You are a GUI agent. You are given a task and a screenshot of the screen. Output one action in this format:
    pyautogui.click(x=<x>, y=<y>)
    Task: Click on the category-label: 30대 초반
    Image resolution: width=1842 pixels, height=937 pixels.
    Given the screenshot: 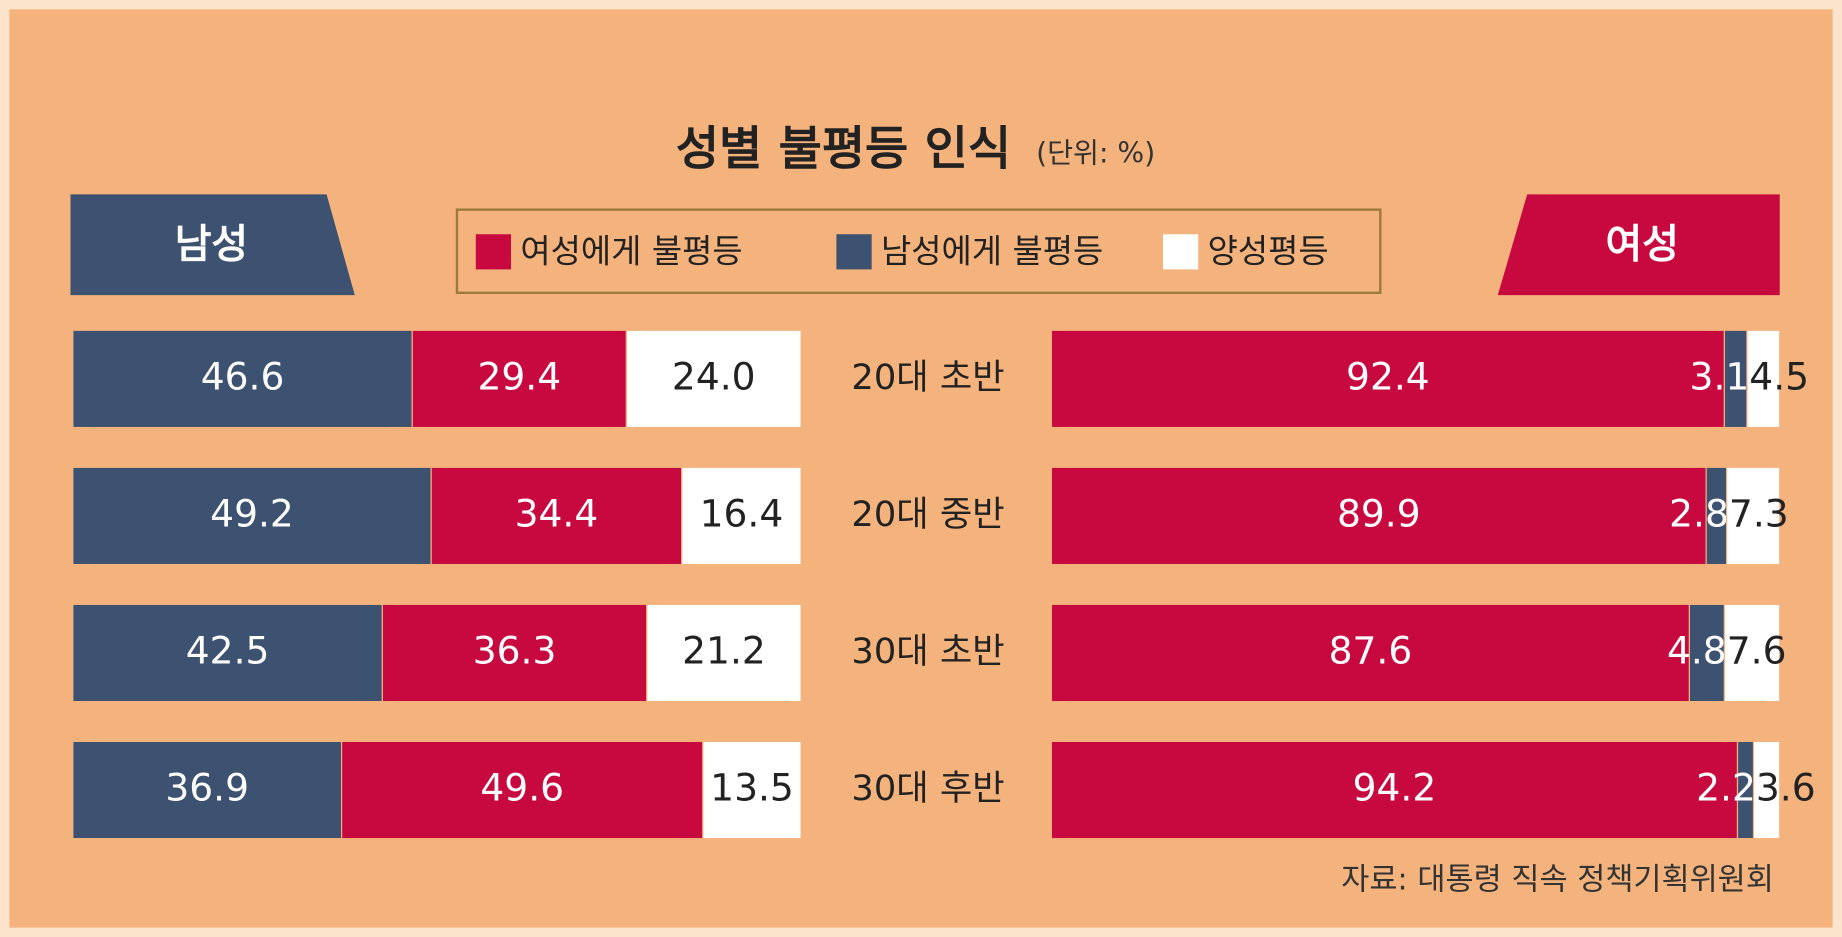 What is the action you would take?
    pyautogui.click(x=927, y=651)
    